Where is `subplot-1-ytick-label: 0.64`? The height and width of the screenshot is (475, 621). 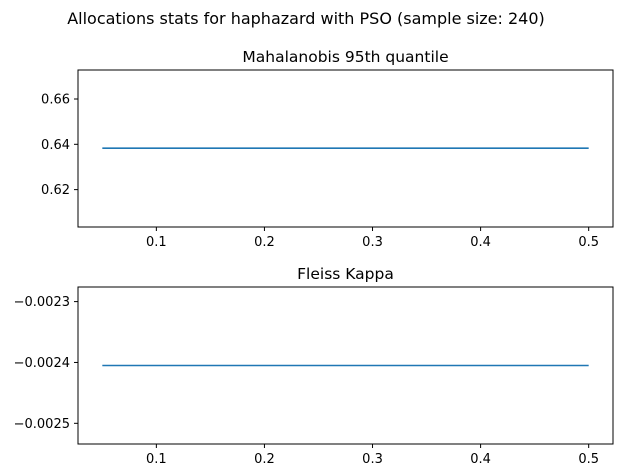
subplot-1-ytick-label: 0.64 is located at coordinates (55, 145).